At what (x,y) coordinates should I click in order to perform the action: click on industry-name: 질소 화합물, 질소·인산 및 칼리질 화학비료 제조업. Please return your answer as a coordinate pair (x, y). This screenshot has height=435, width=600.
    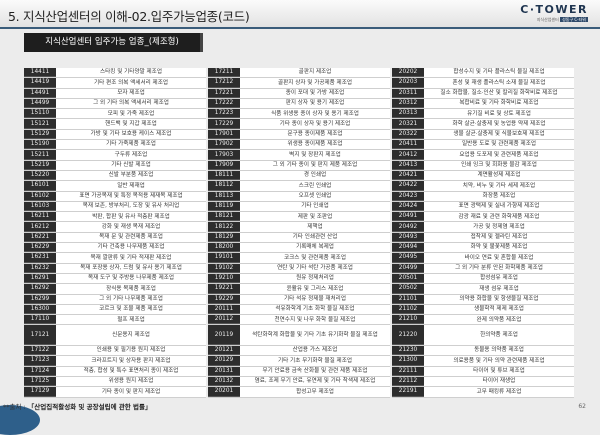
    Looking at the image, I should click on (499, 93).